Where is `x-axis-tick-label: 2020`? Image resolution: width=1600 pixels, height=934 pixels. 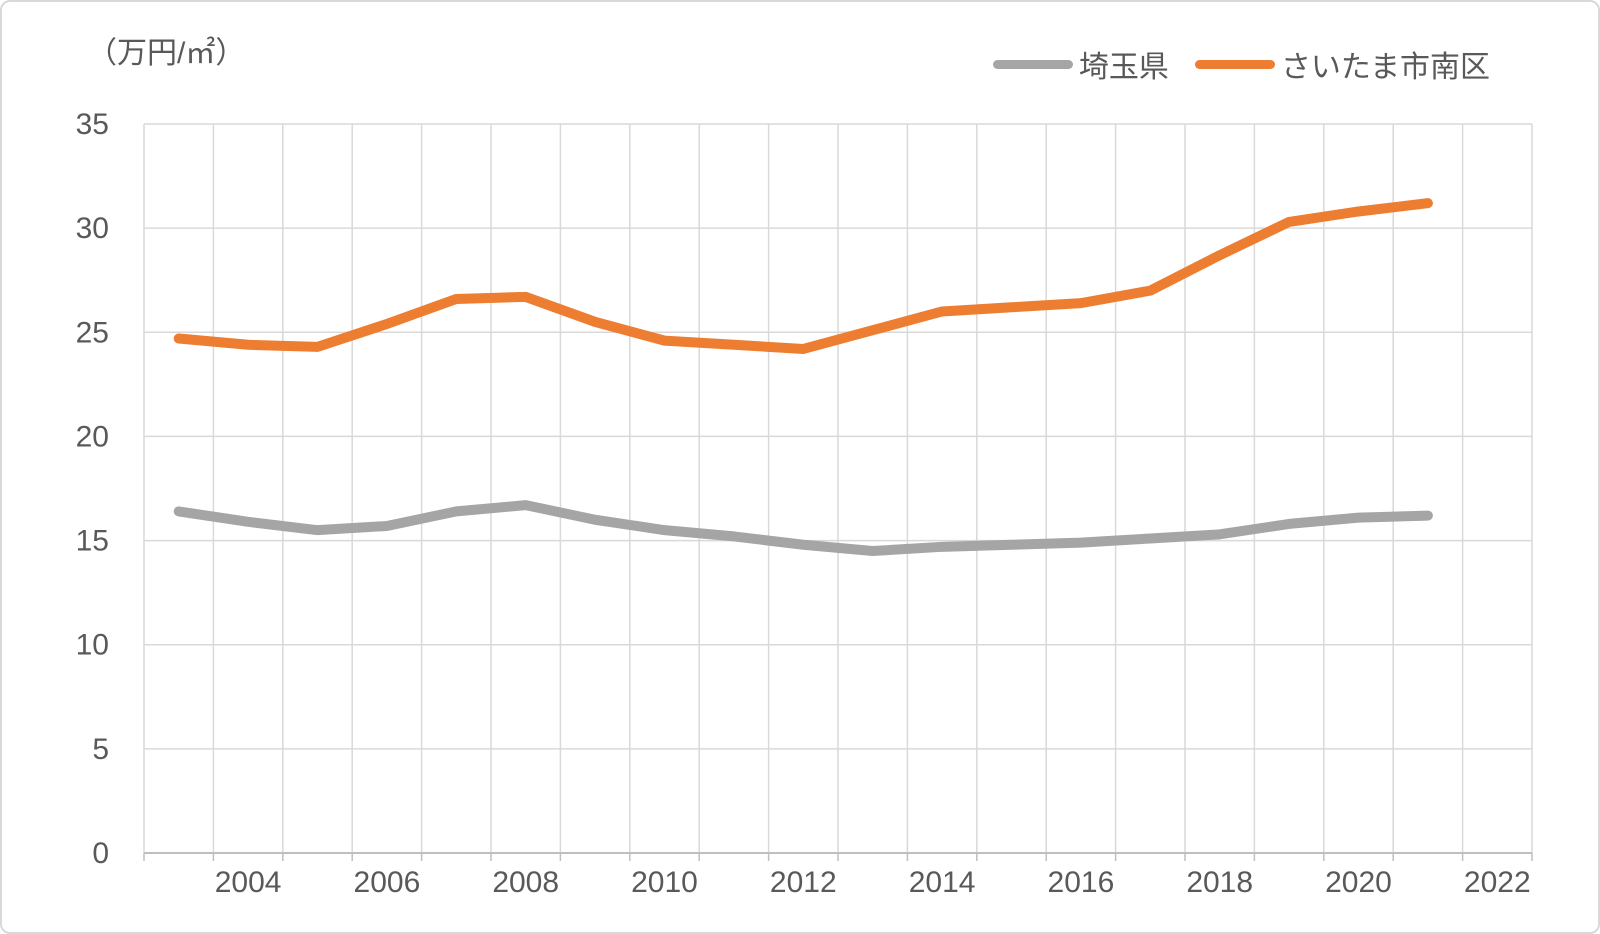
x-axis-tick-label: 2020 is located at coordinates (1358, 882).